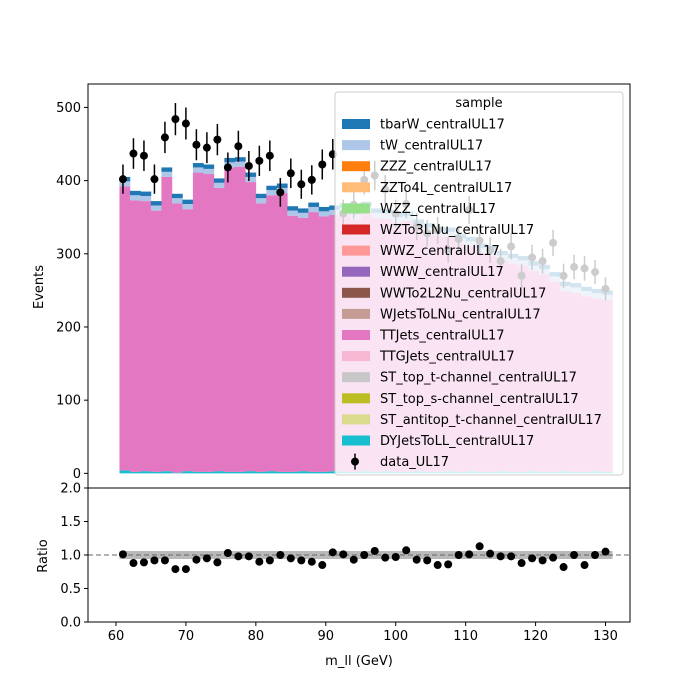  Describe the element at coordinates (465, 636) in the screenshot. I see `x-tick-label: 110` at that location.